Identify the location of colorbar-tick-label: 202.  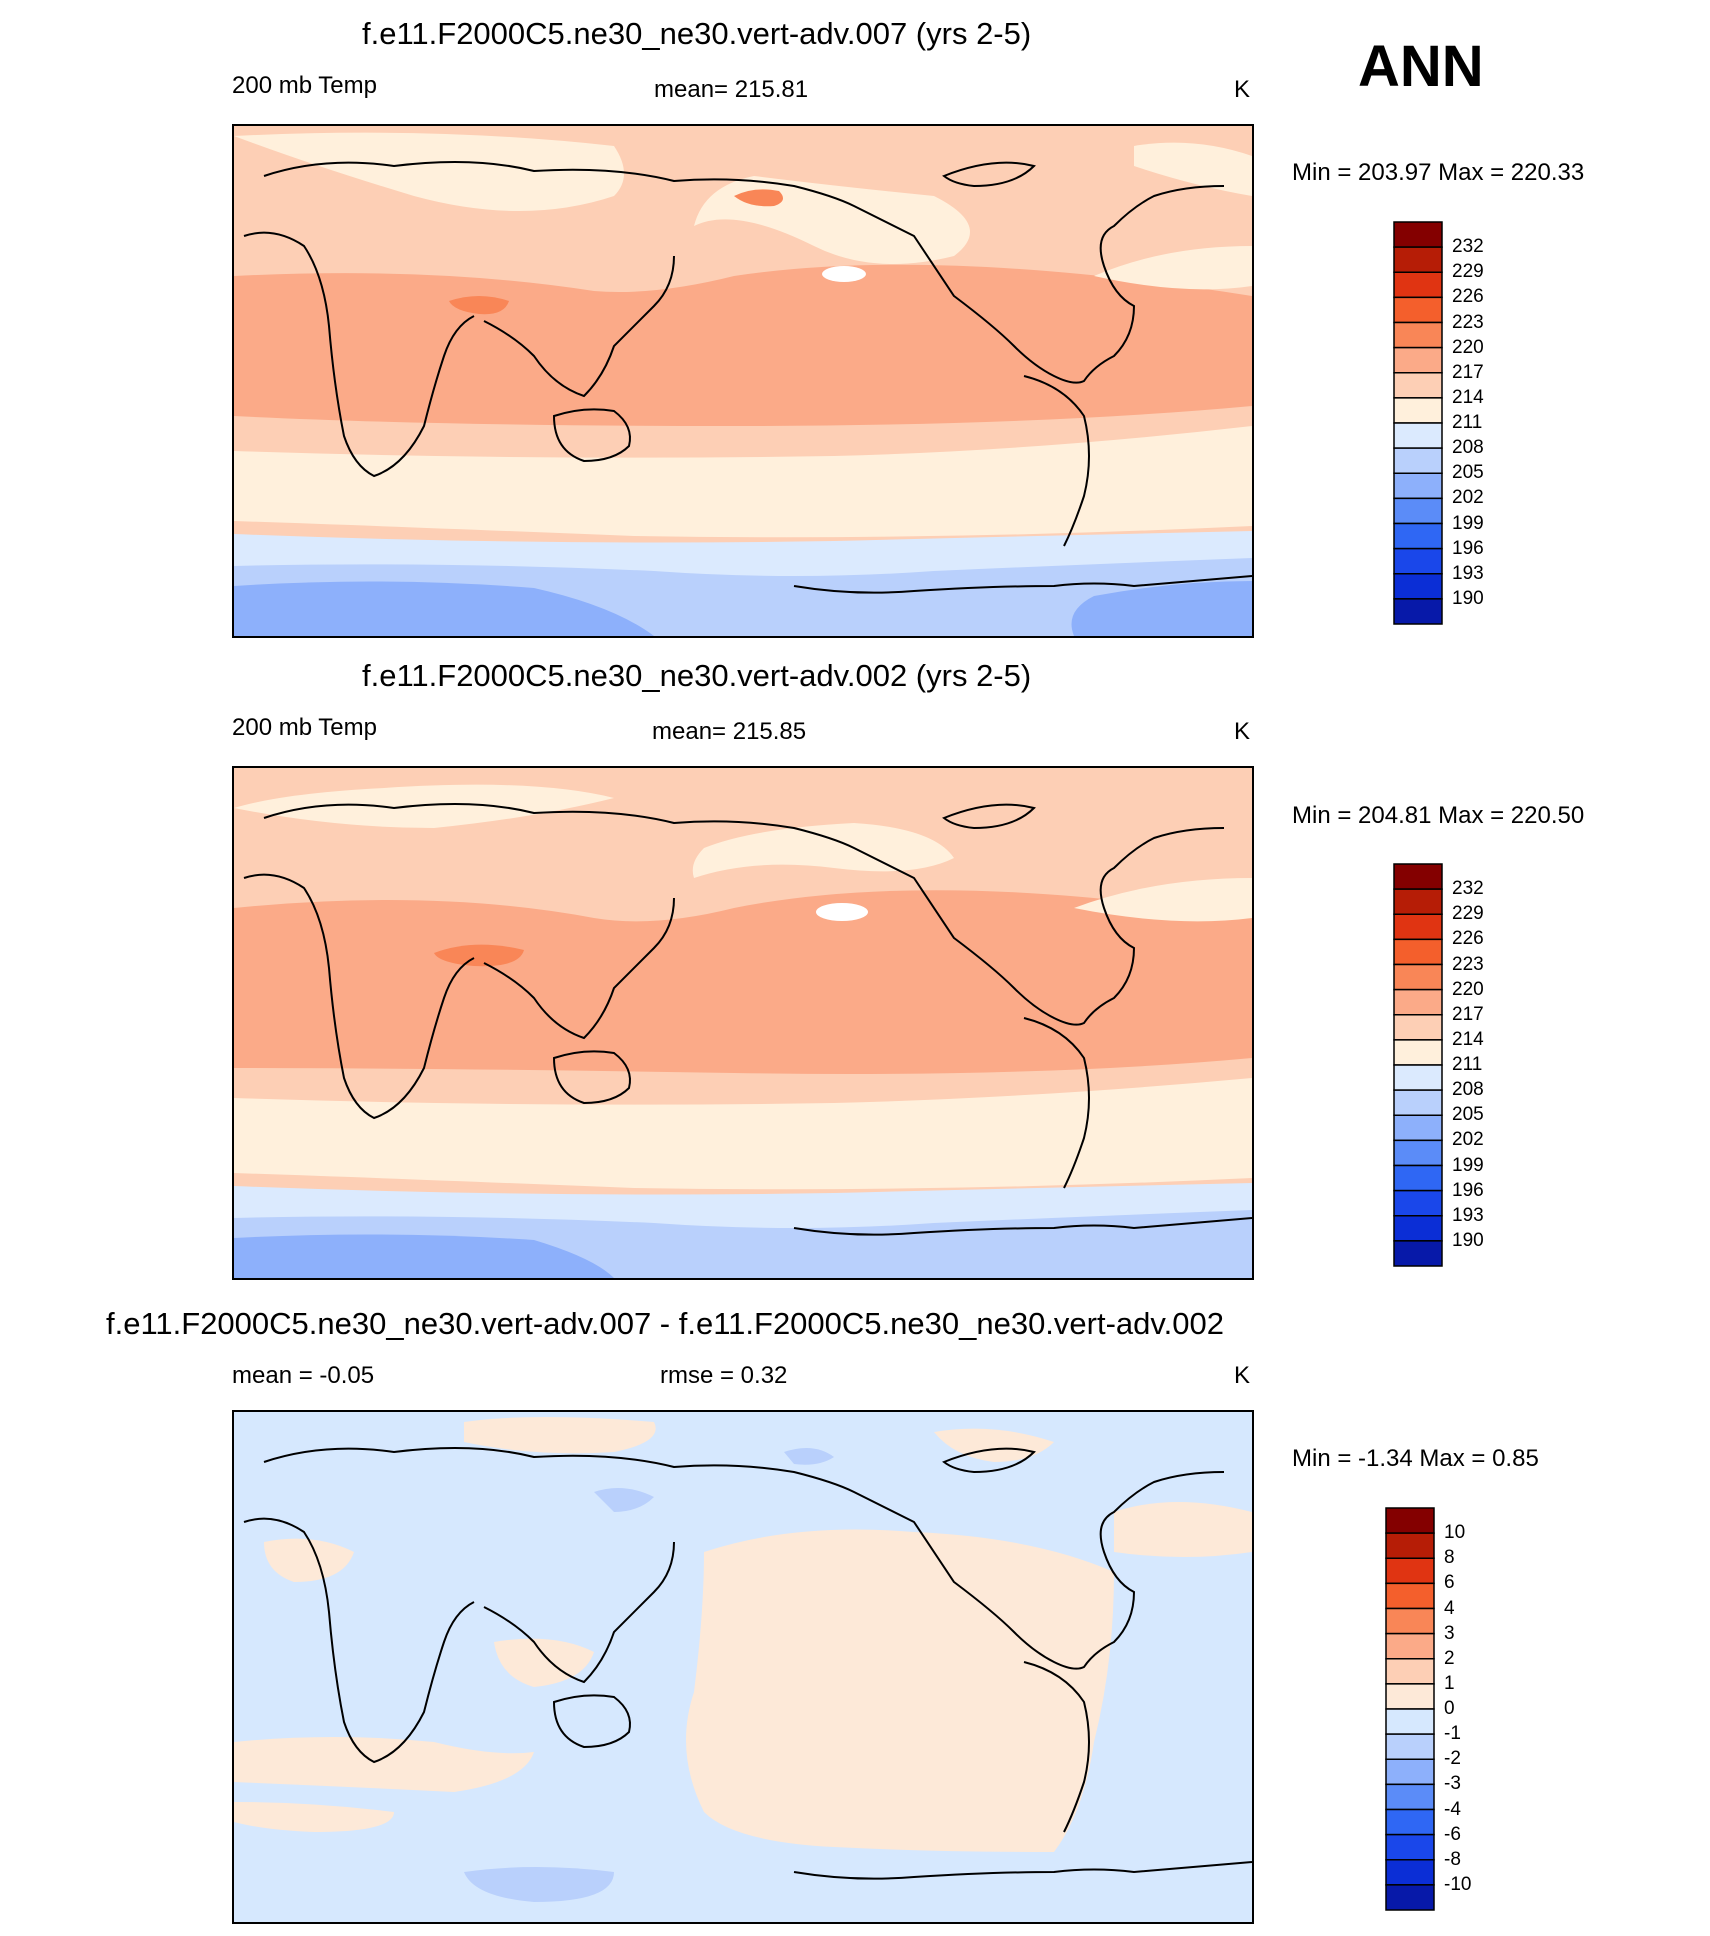
(1468, 498).